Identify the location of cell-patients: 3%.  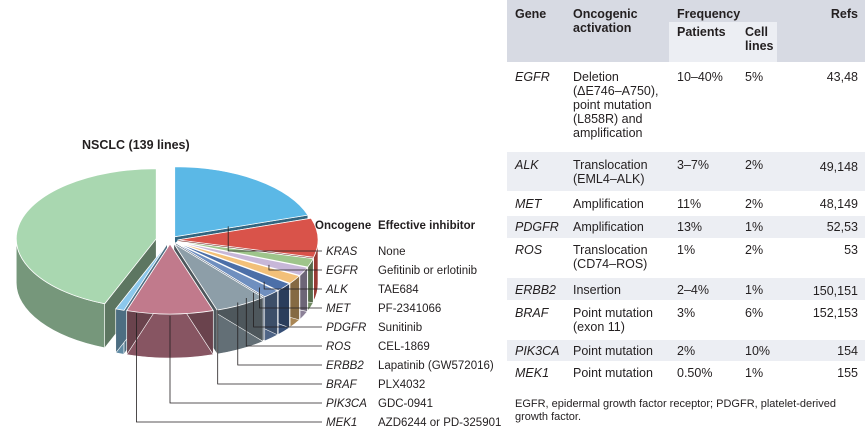
(703, 320).